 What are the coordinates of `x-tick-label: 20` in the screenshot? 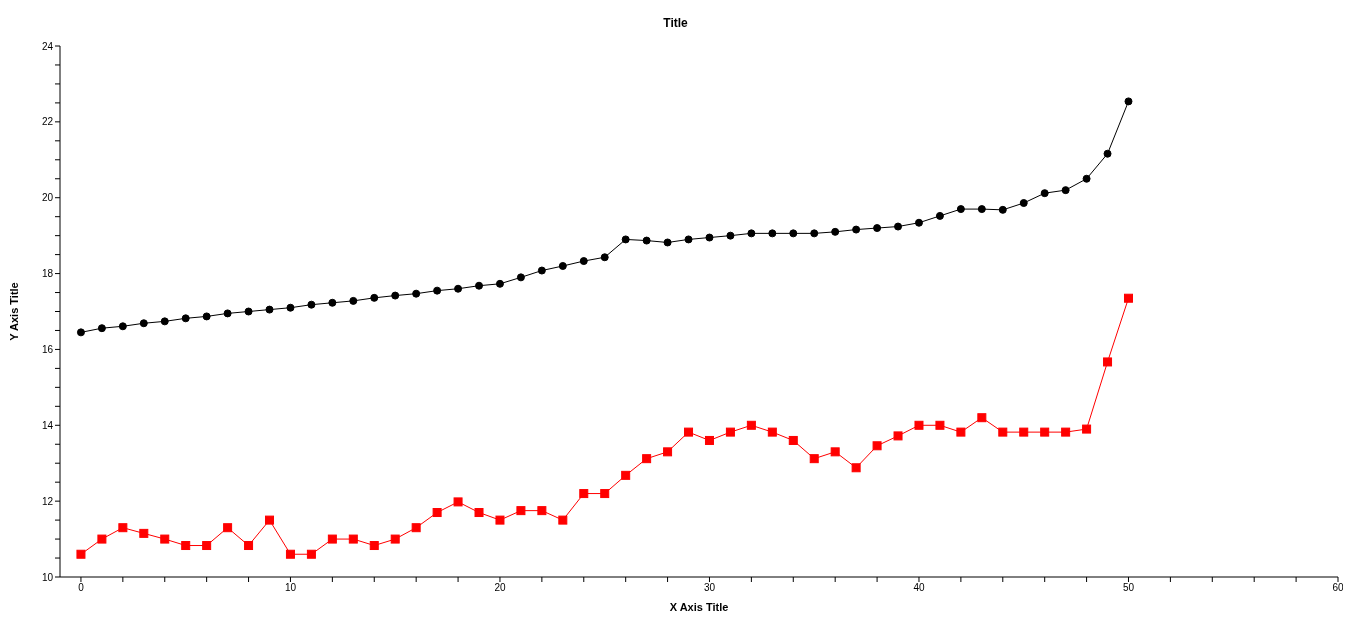 It's located at (500, 588).